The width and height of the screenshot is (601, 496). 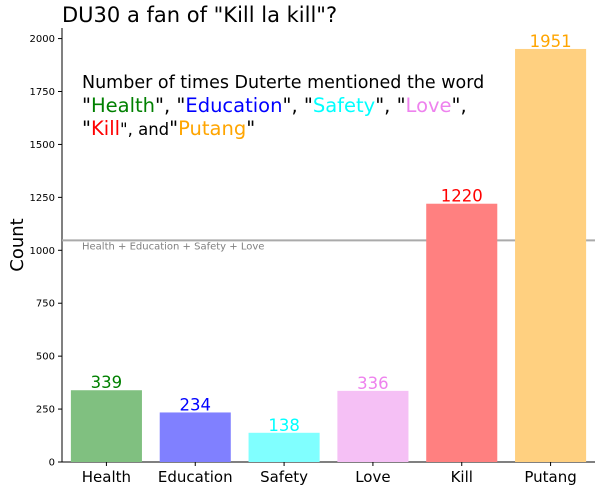 I want to click on y-tick-label: 750, so click(x=45, y=304).